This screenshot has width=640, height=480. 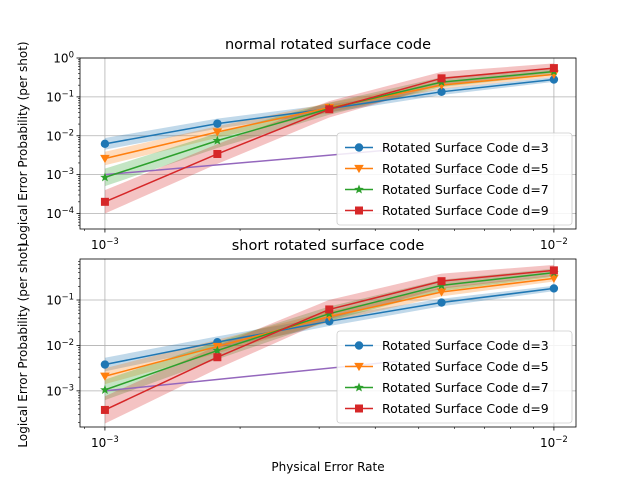 I want to click on x-axis-label: Physical Error Rate, so click(x=327, y=467).